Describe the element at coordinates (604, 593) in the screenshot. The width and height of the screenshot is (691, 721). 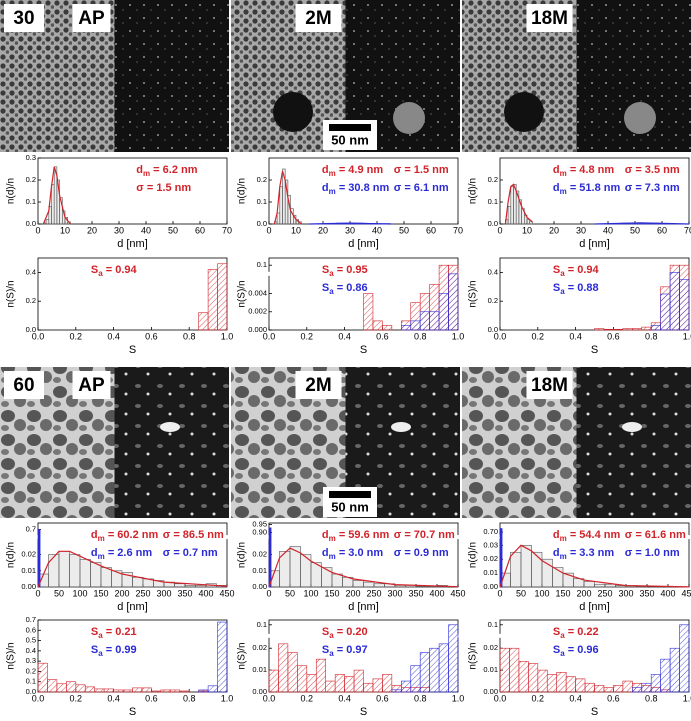
I see `x-tick-label: 250` at that location.